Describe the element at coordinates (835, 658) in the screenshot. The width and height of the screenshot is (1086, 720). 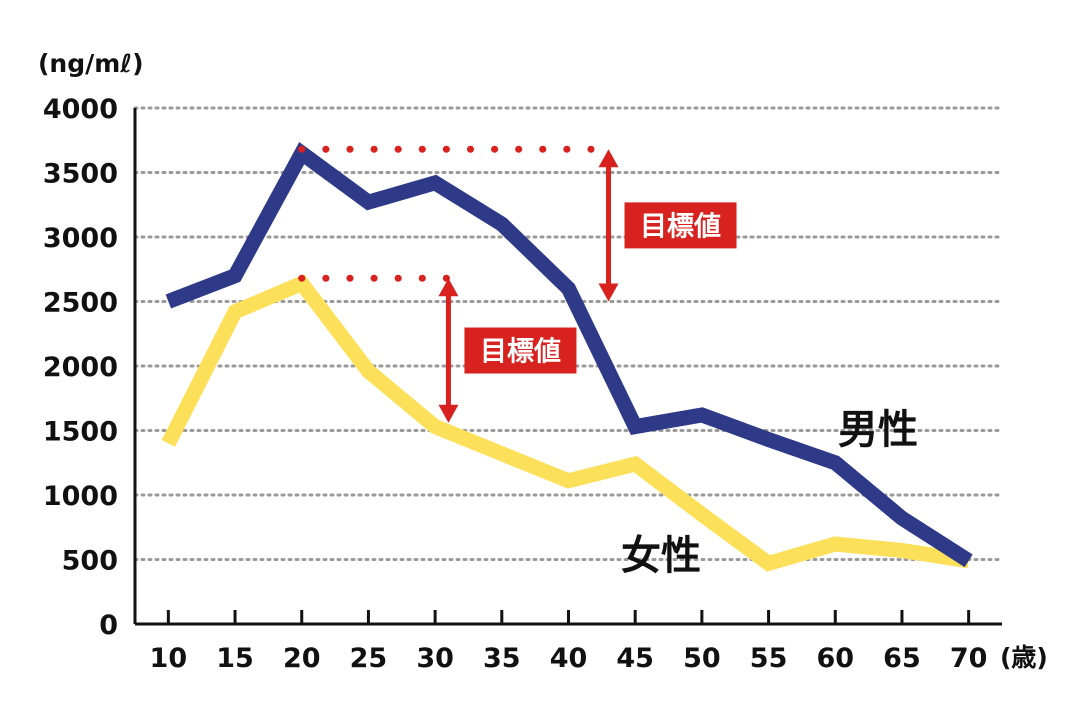
I see `x-tick-label: 60` at that location.